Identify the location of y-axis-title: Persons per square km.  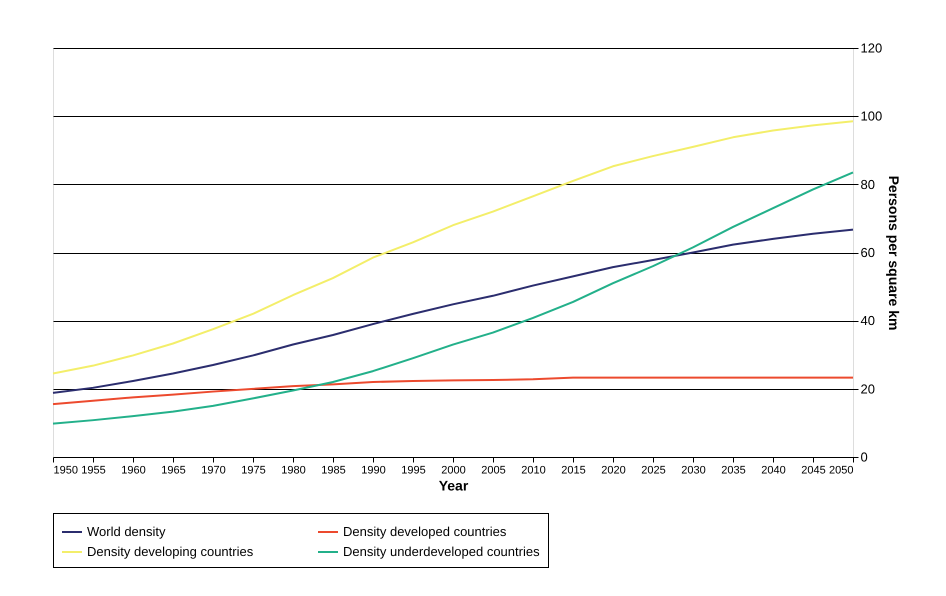
(894, 253).